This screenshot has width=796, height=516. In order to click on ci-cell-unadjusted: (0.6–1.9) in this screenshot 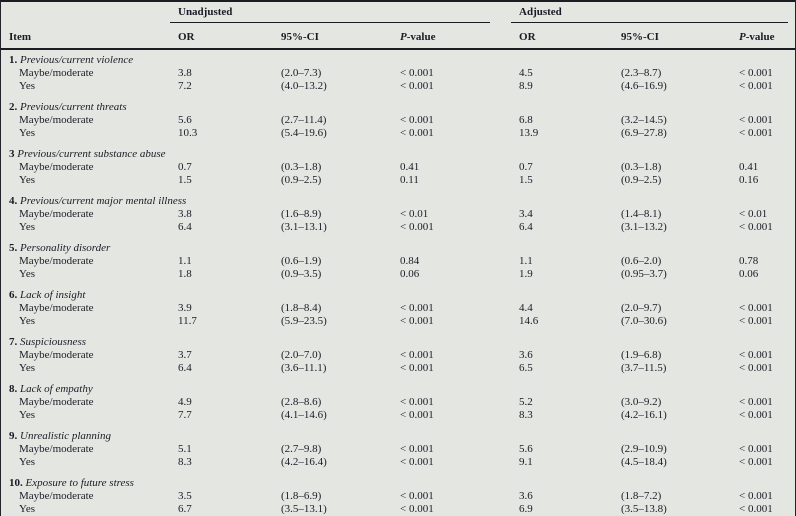, I will do `click(301, 261)`.